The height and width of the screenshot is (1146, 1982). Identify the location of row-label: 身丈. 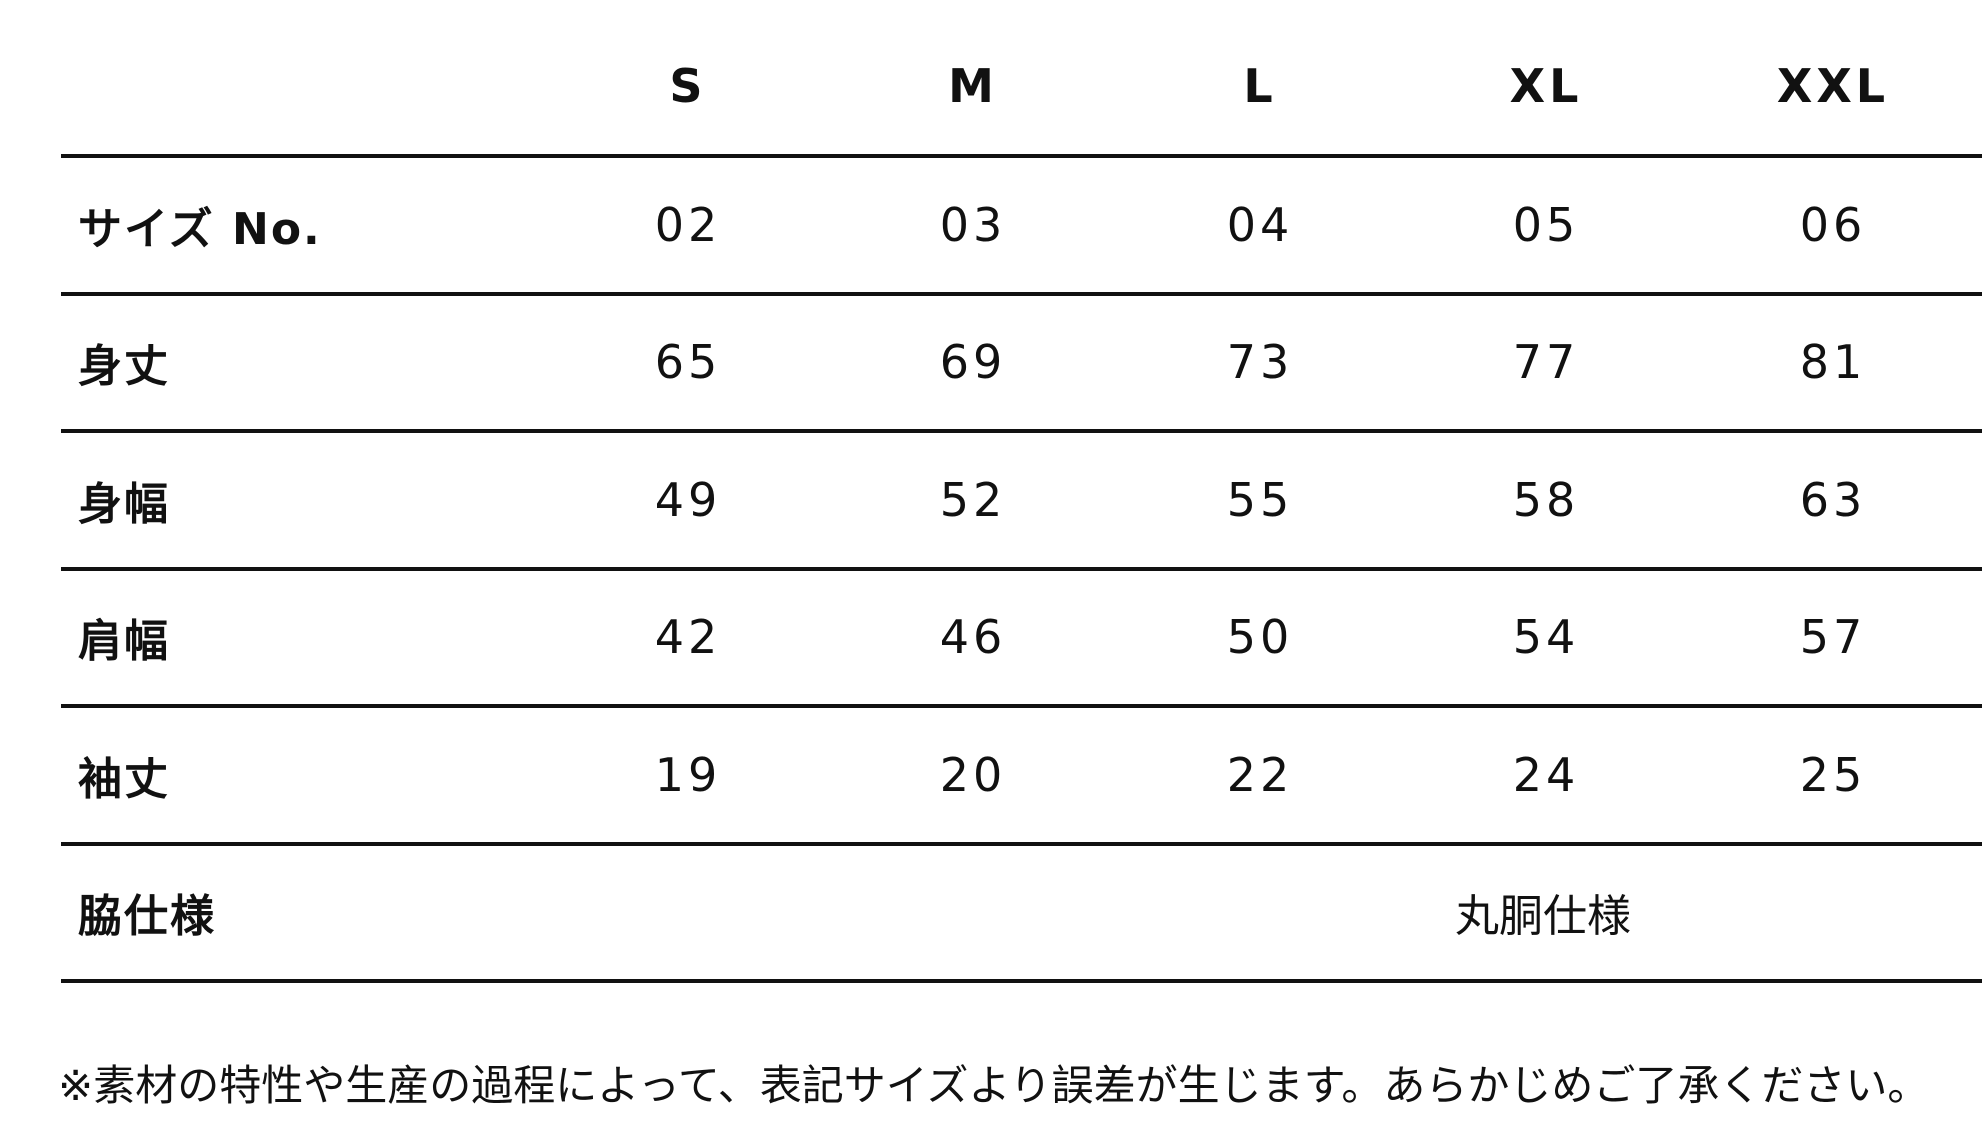
(124, 367).